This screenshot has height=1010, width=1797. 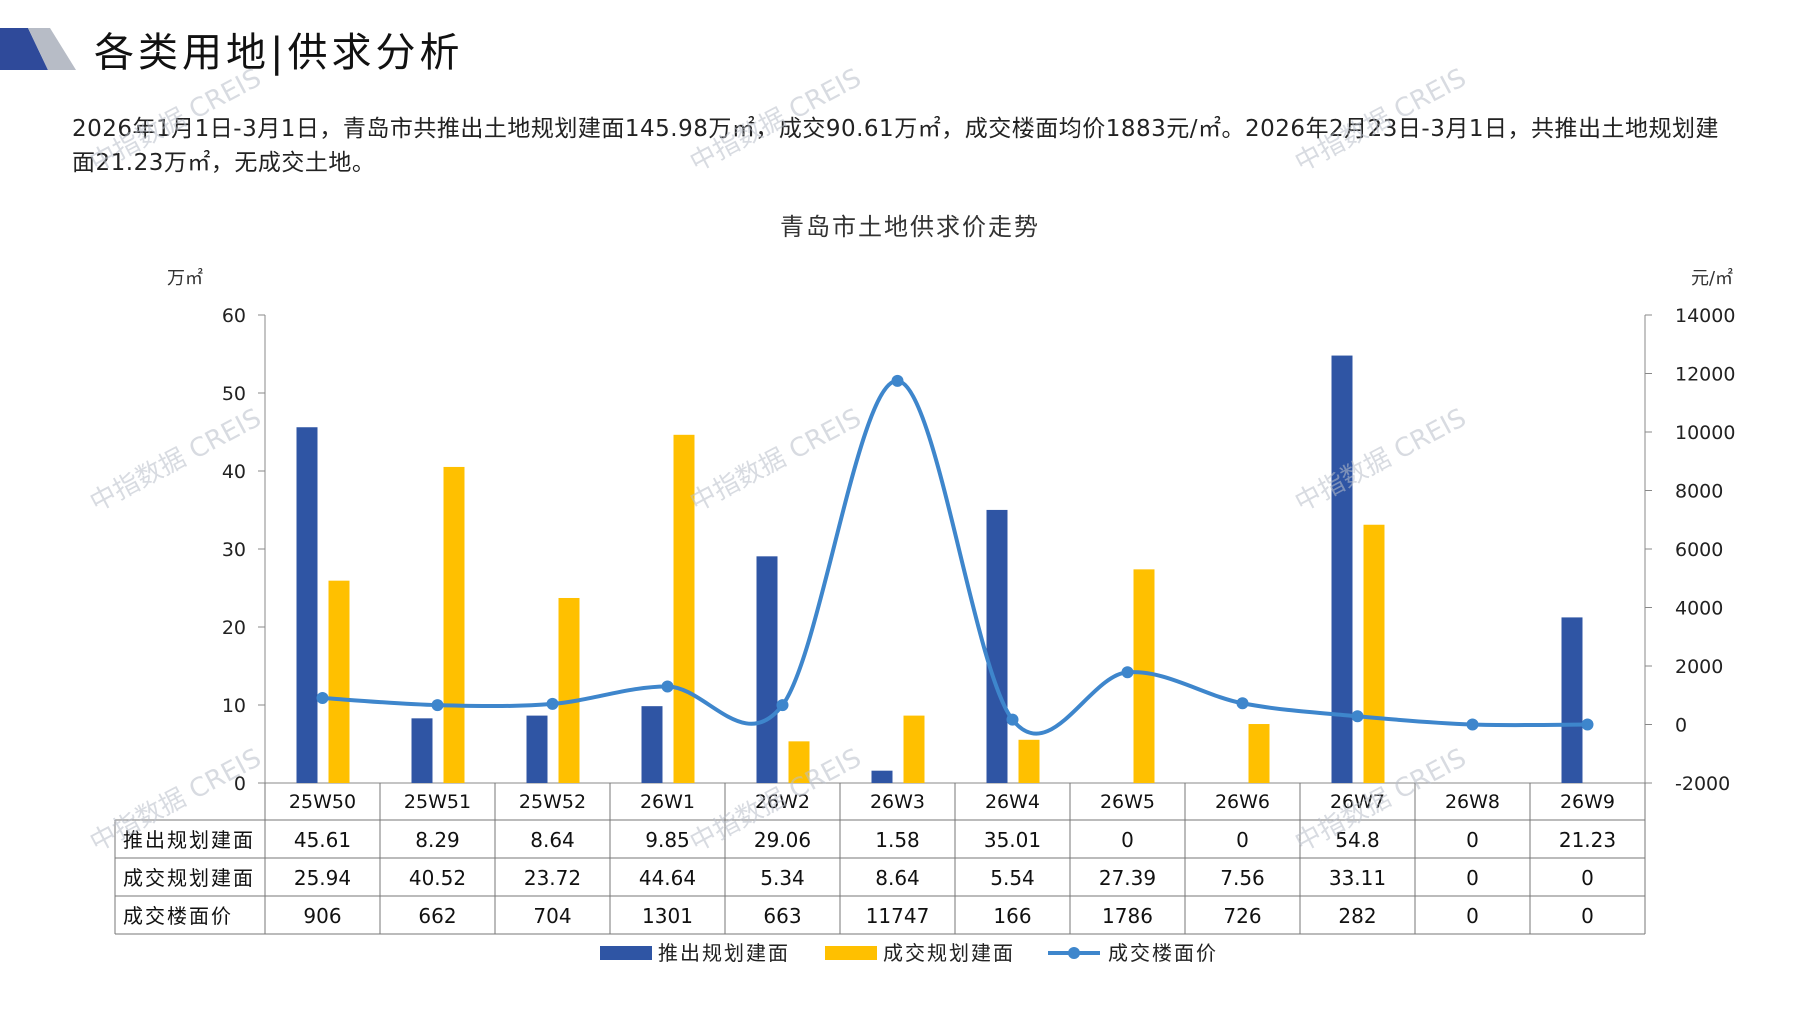 I want to click on legend-price-marker, so click(x=1074, y=953).